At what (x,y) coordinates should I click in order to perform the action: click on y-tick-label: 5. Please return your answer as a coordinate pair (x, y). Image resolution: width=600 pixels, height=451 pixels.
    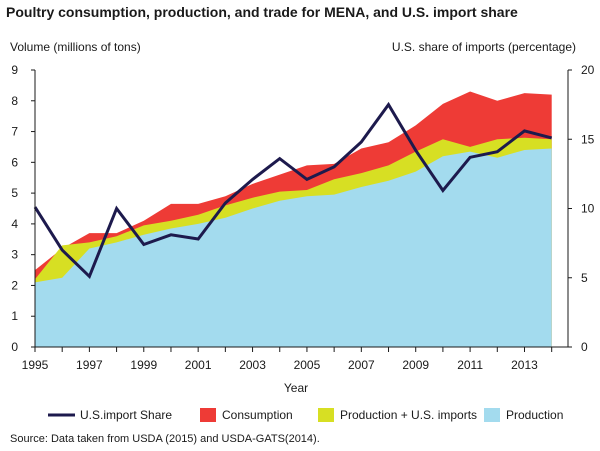
    Looking at the image, I should click on (14, 193).